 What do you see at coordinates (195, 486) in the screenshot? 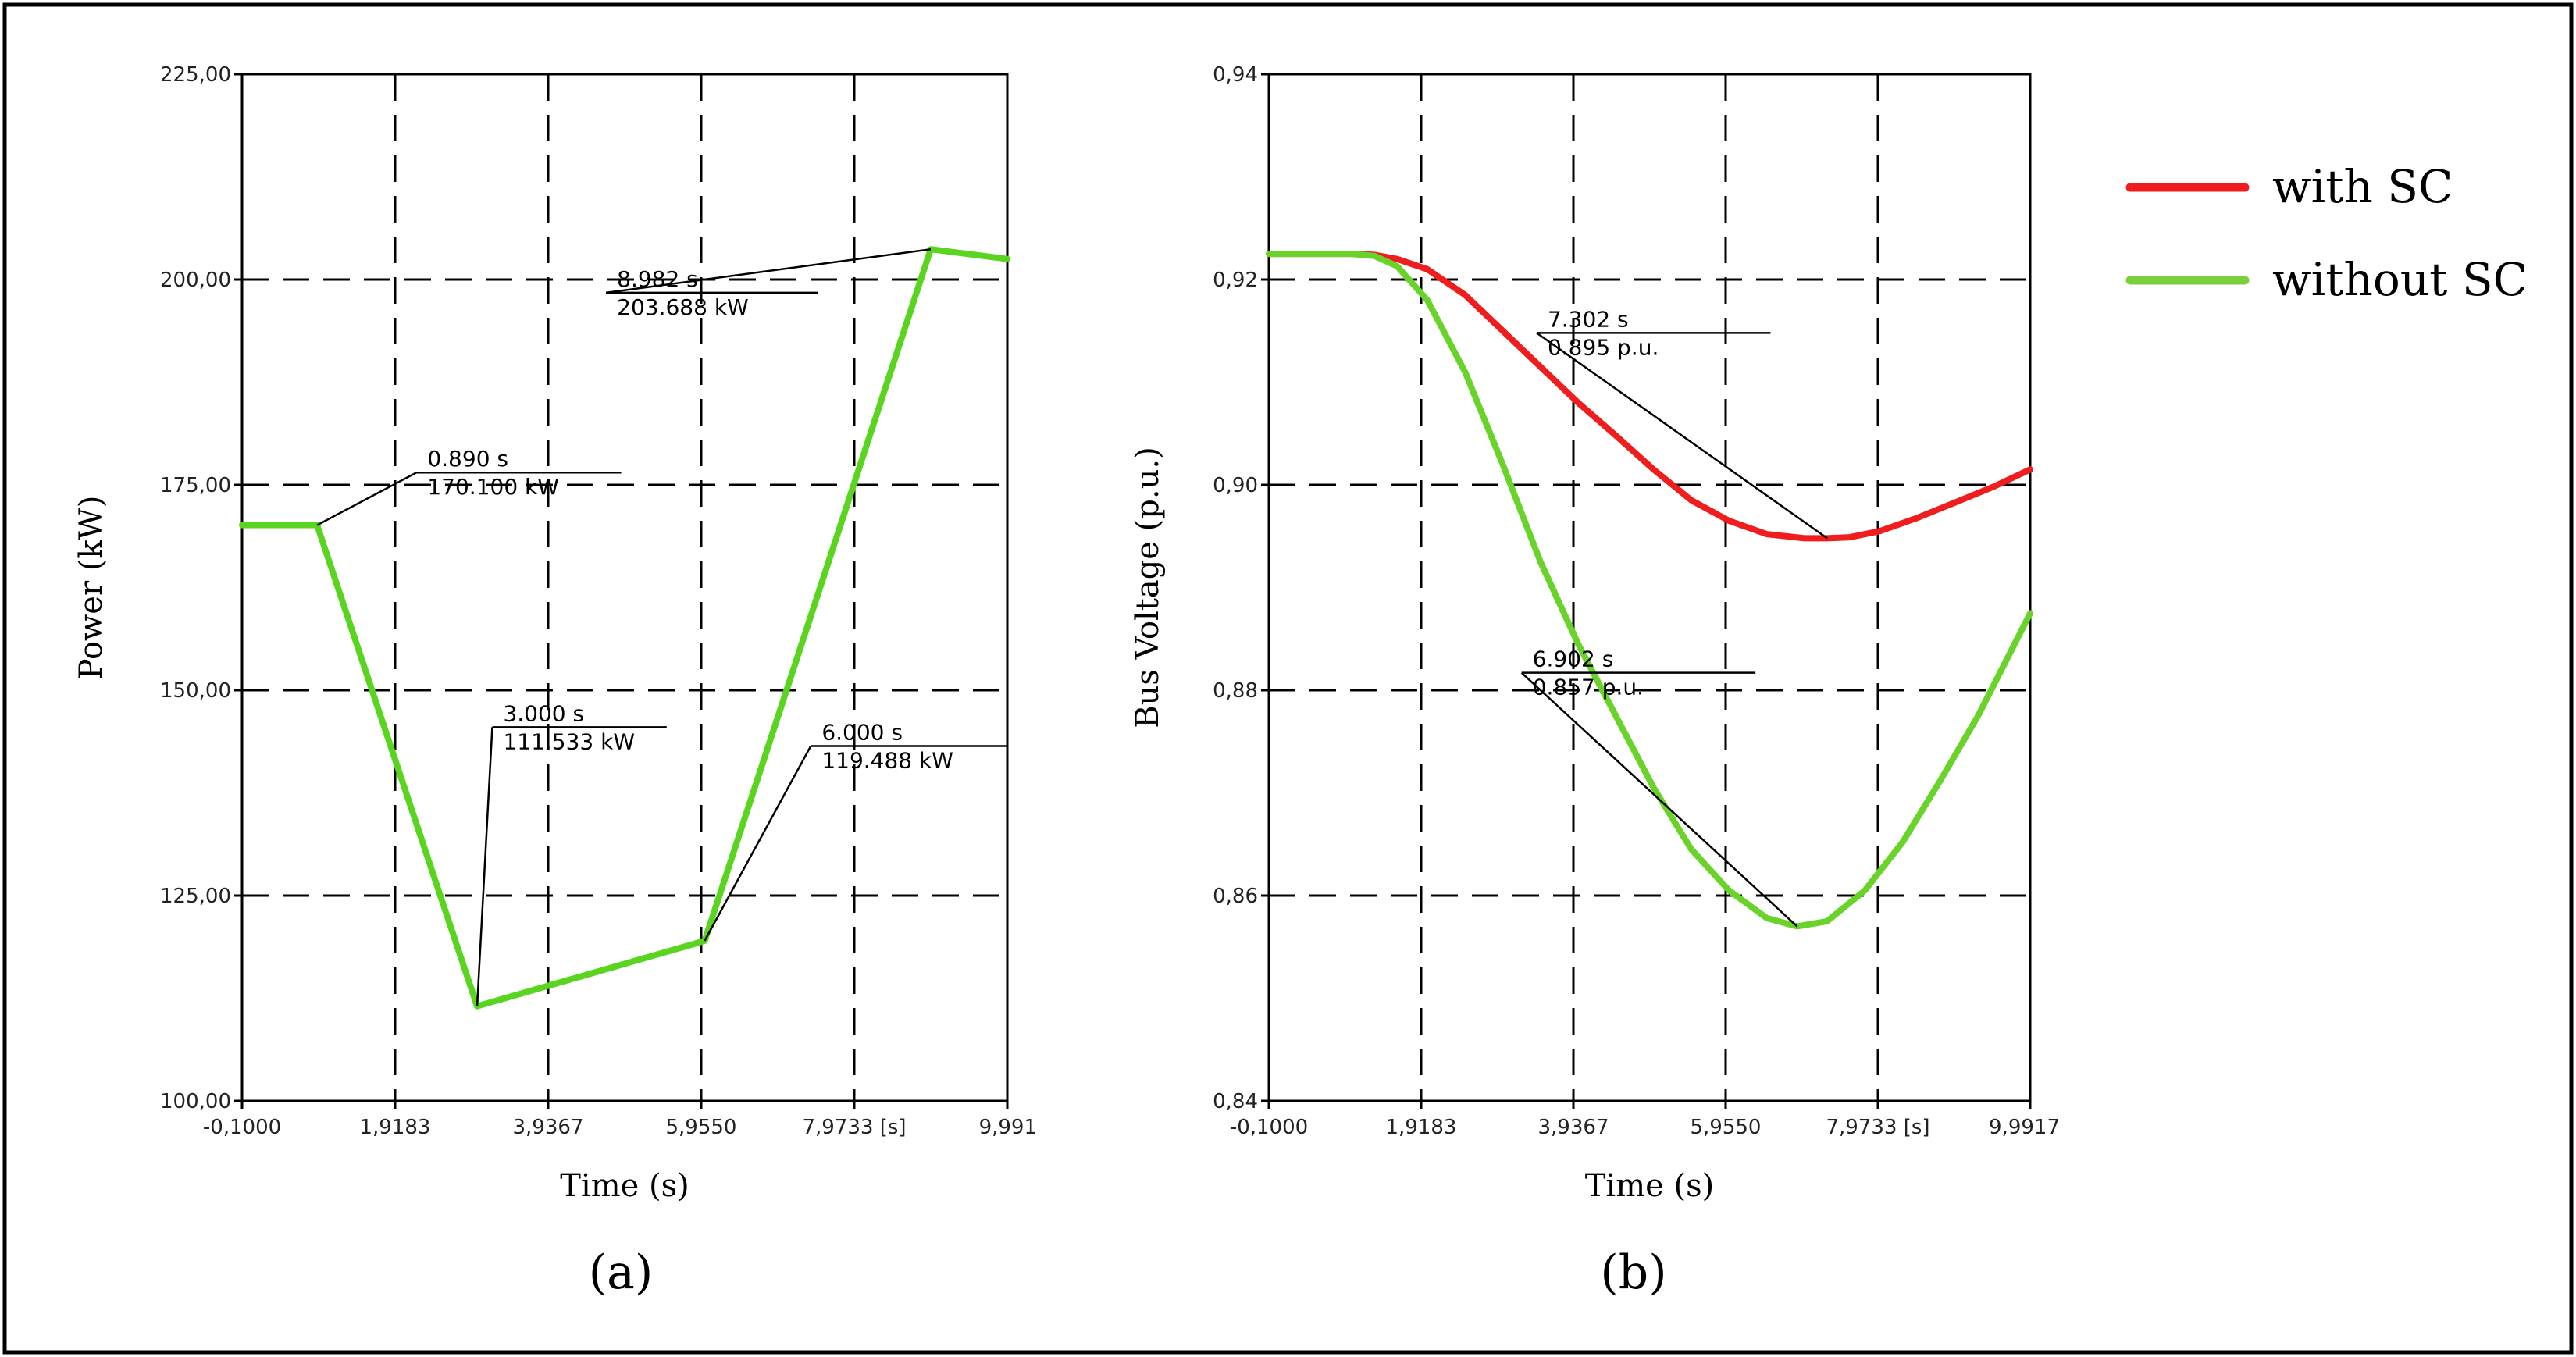
I see `y-tick-label: 175,00` at bounding box center [195, 486].